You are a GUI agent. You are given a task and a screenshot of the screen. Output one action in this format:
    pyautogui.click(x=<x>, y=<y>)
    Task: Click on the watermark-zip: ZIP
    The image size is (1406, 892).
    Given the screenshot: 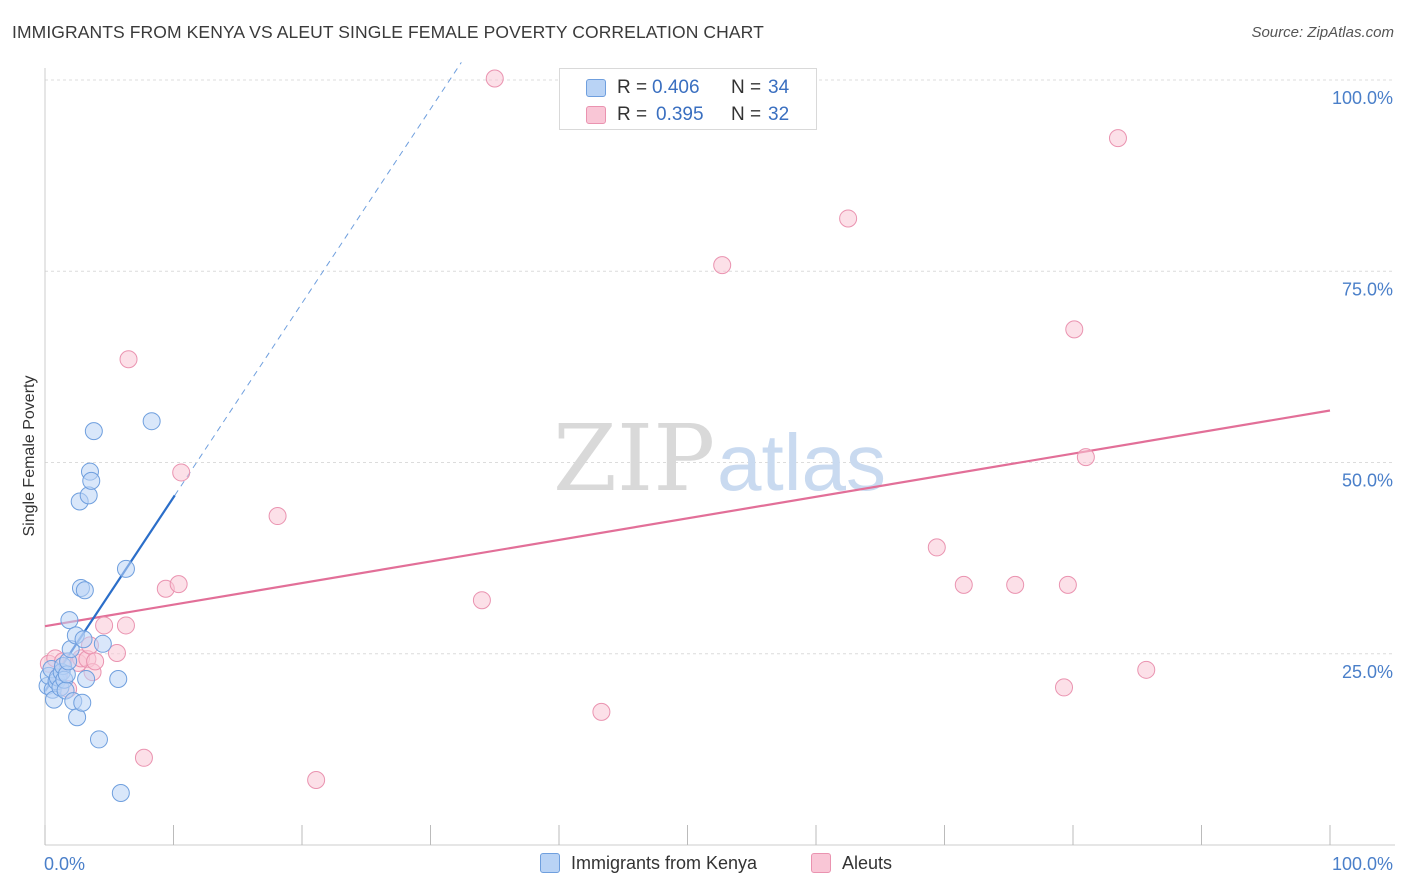 What is the action you would take?
    pyautogui.click(x=634, y=458)
    